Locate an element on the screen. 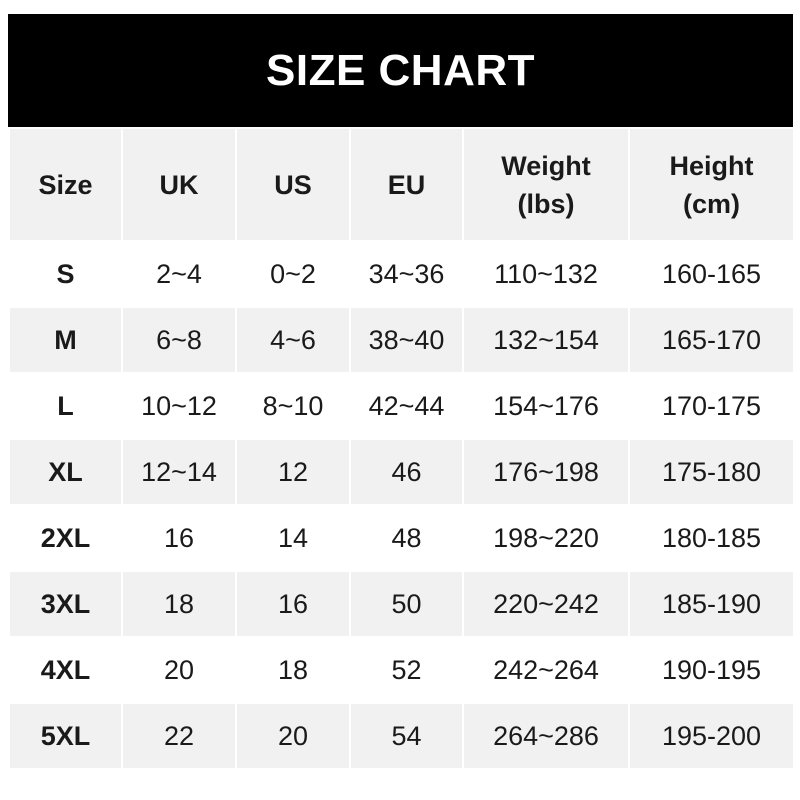 The width and height of the screenshot is (800, 800). table-cell: 6~8 is located at coordinates (179, 340).